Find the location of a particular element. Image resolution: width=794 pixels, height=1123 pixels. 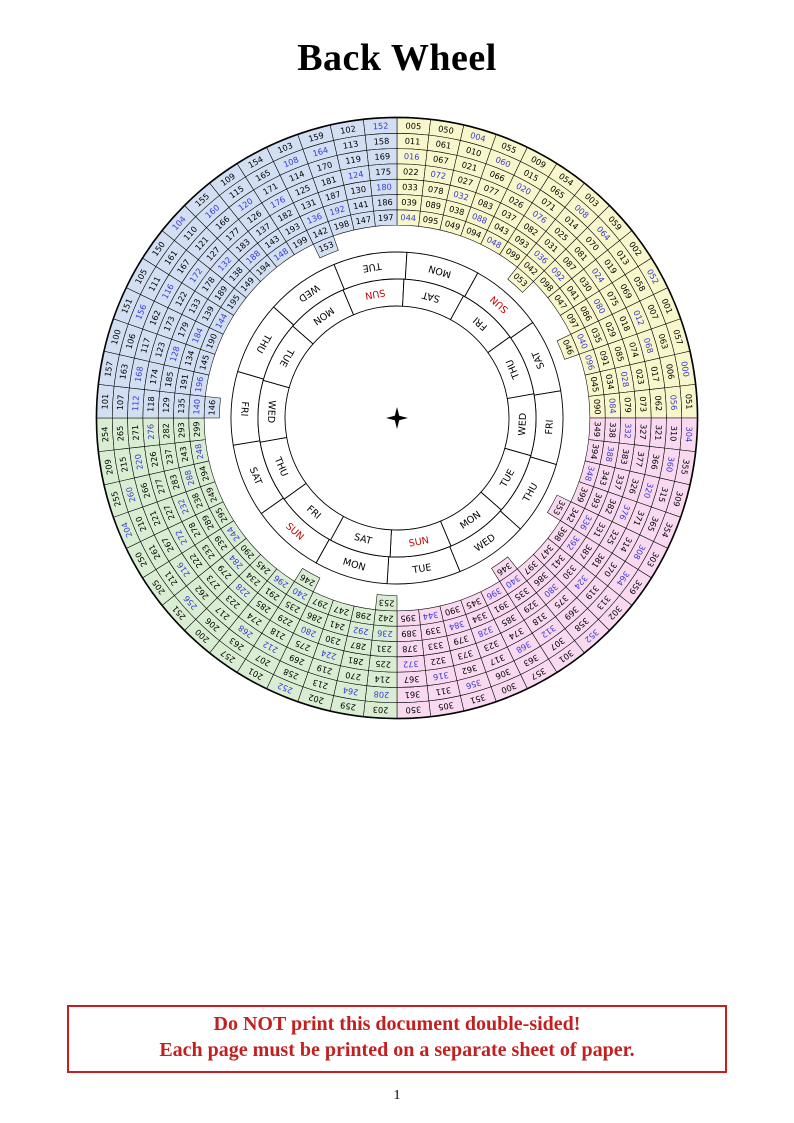

year-number: 356 is located at coordinates (474, 684).